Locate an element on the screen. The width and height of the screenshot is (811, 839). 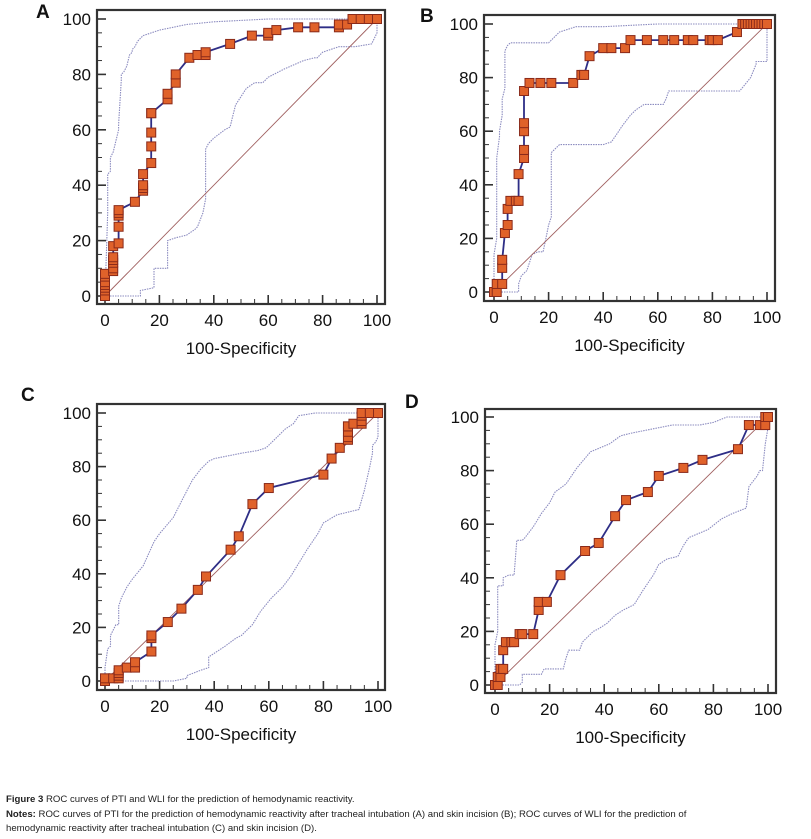
panel-label: C is located at coordinates (28, 395).